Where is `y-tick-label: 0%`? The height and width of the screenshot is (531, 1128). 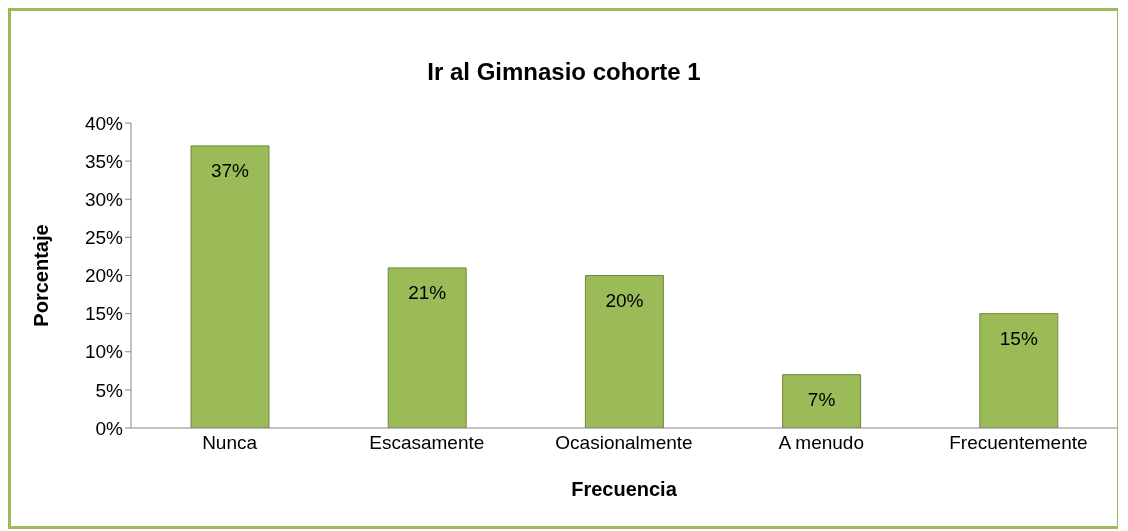
y-tick-label: 0% is located at coordinates (109, 428).